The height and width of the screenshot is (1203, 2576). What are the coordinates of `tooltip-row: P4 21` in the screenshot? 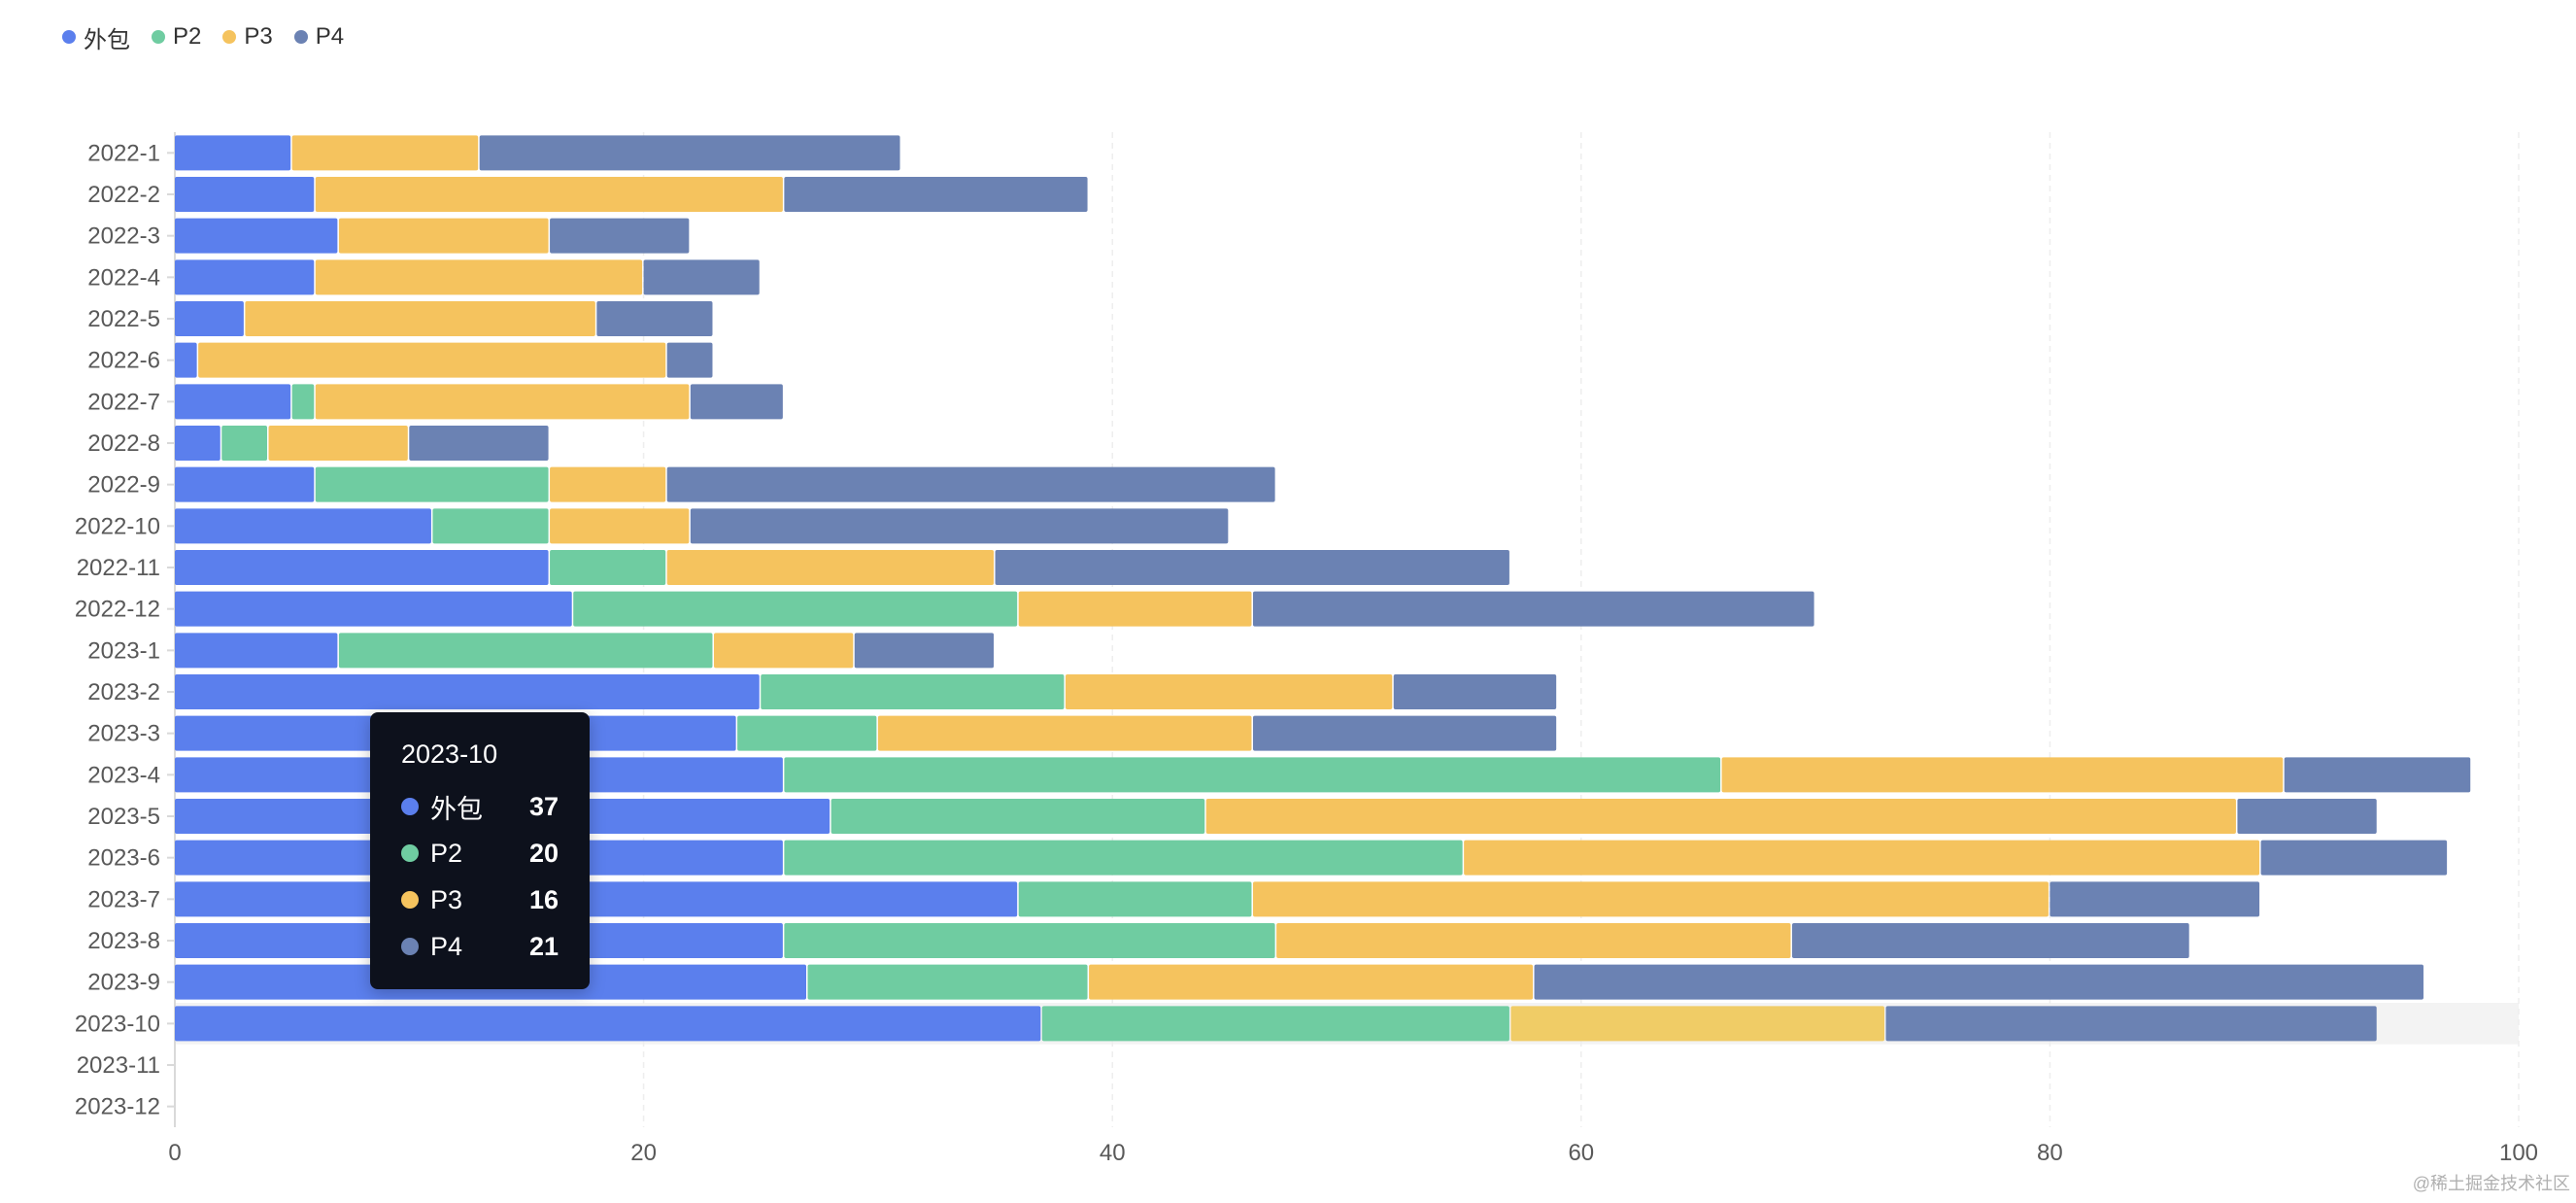 It's located at (480, 946).